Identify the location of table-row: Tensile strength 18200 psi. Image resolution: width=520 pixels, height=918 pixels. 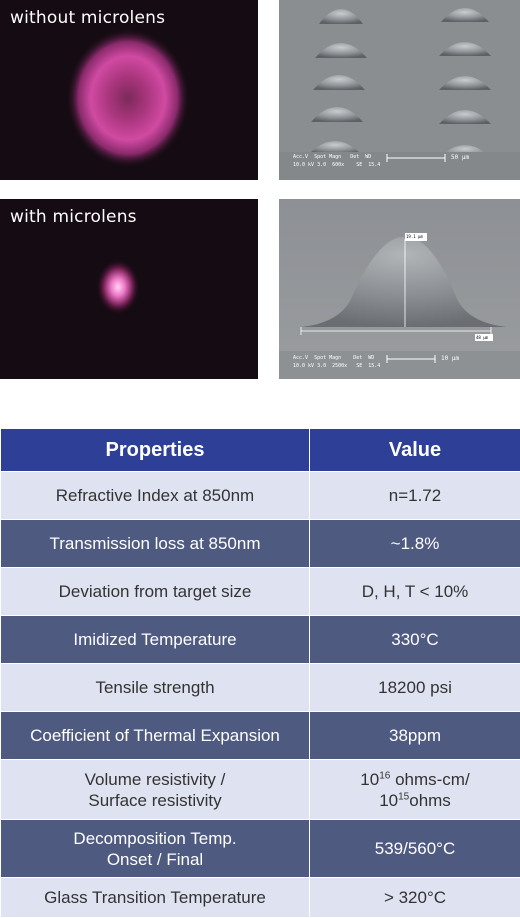
(260, 688).